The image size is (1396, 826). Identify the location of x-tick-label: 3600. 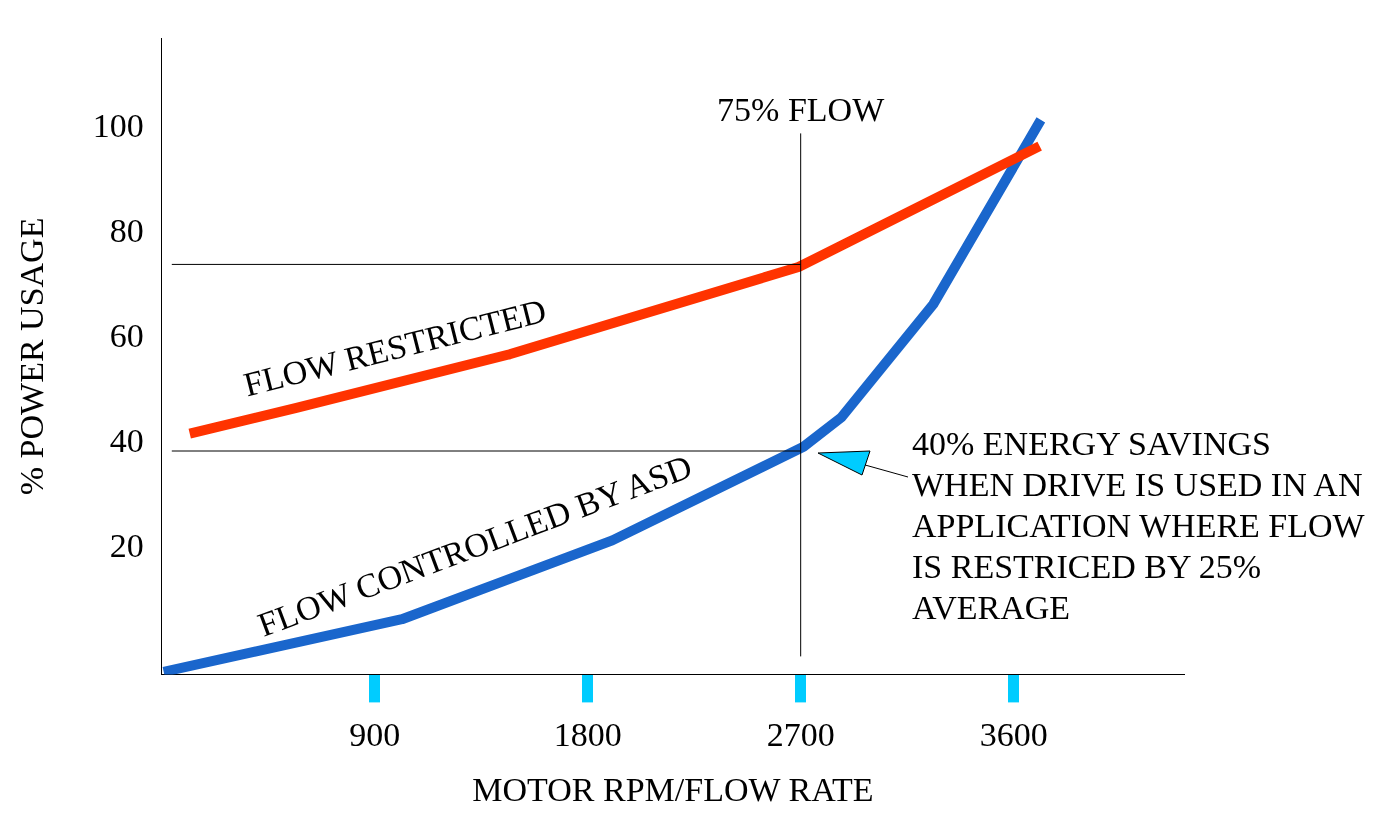
(1013, 734).